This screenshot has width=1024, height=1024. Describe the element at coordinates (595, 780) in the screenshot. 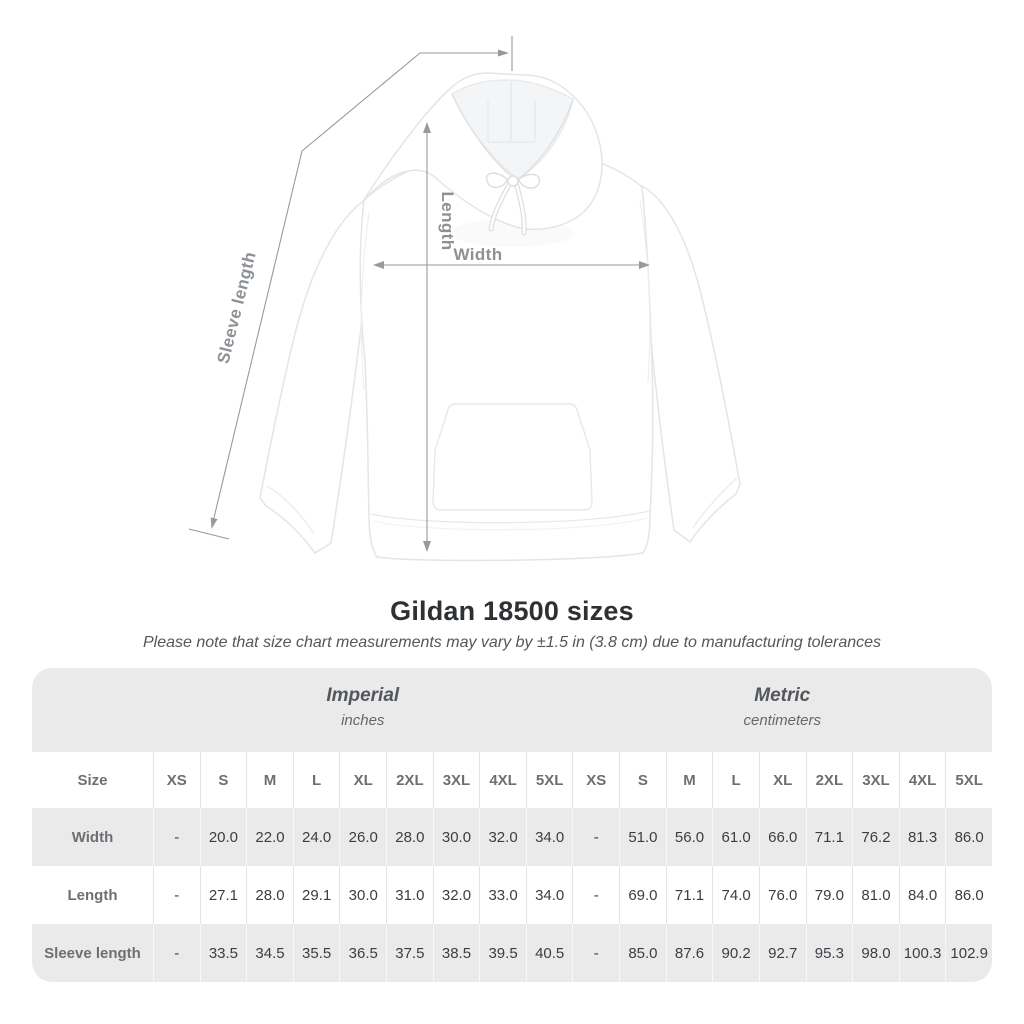

I see `size-header-cell: XS` at that location.